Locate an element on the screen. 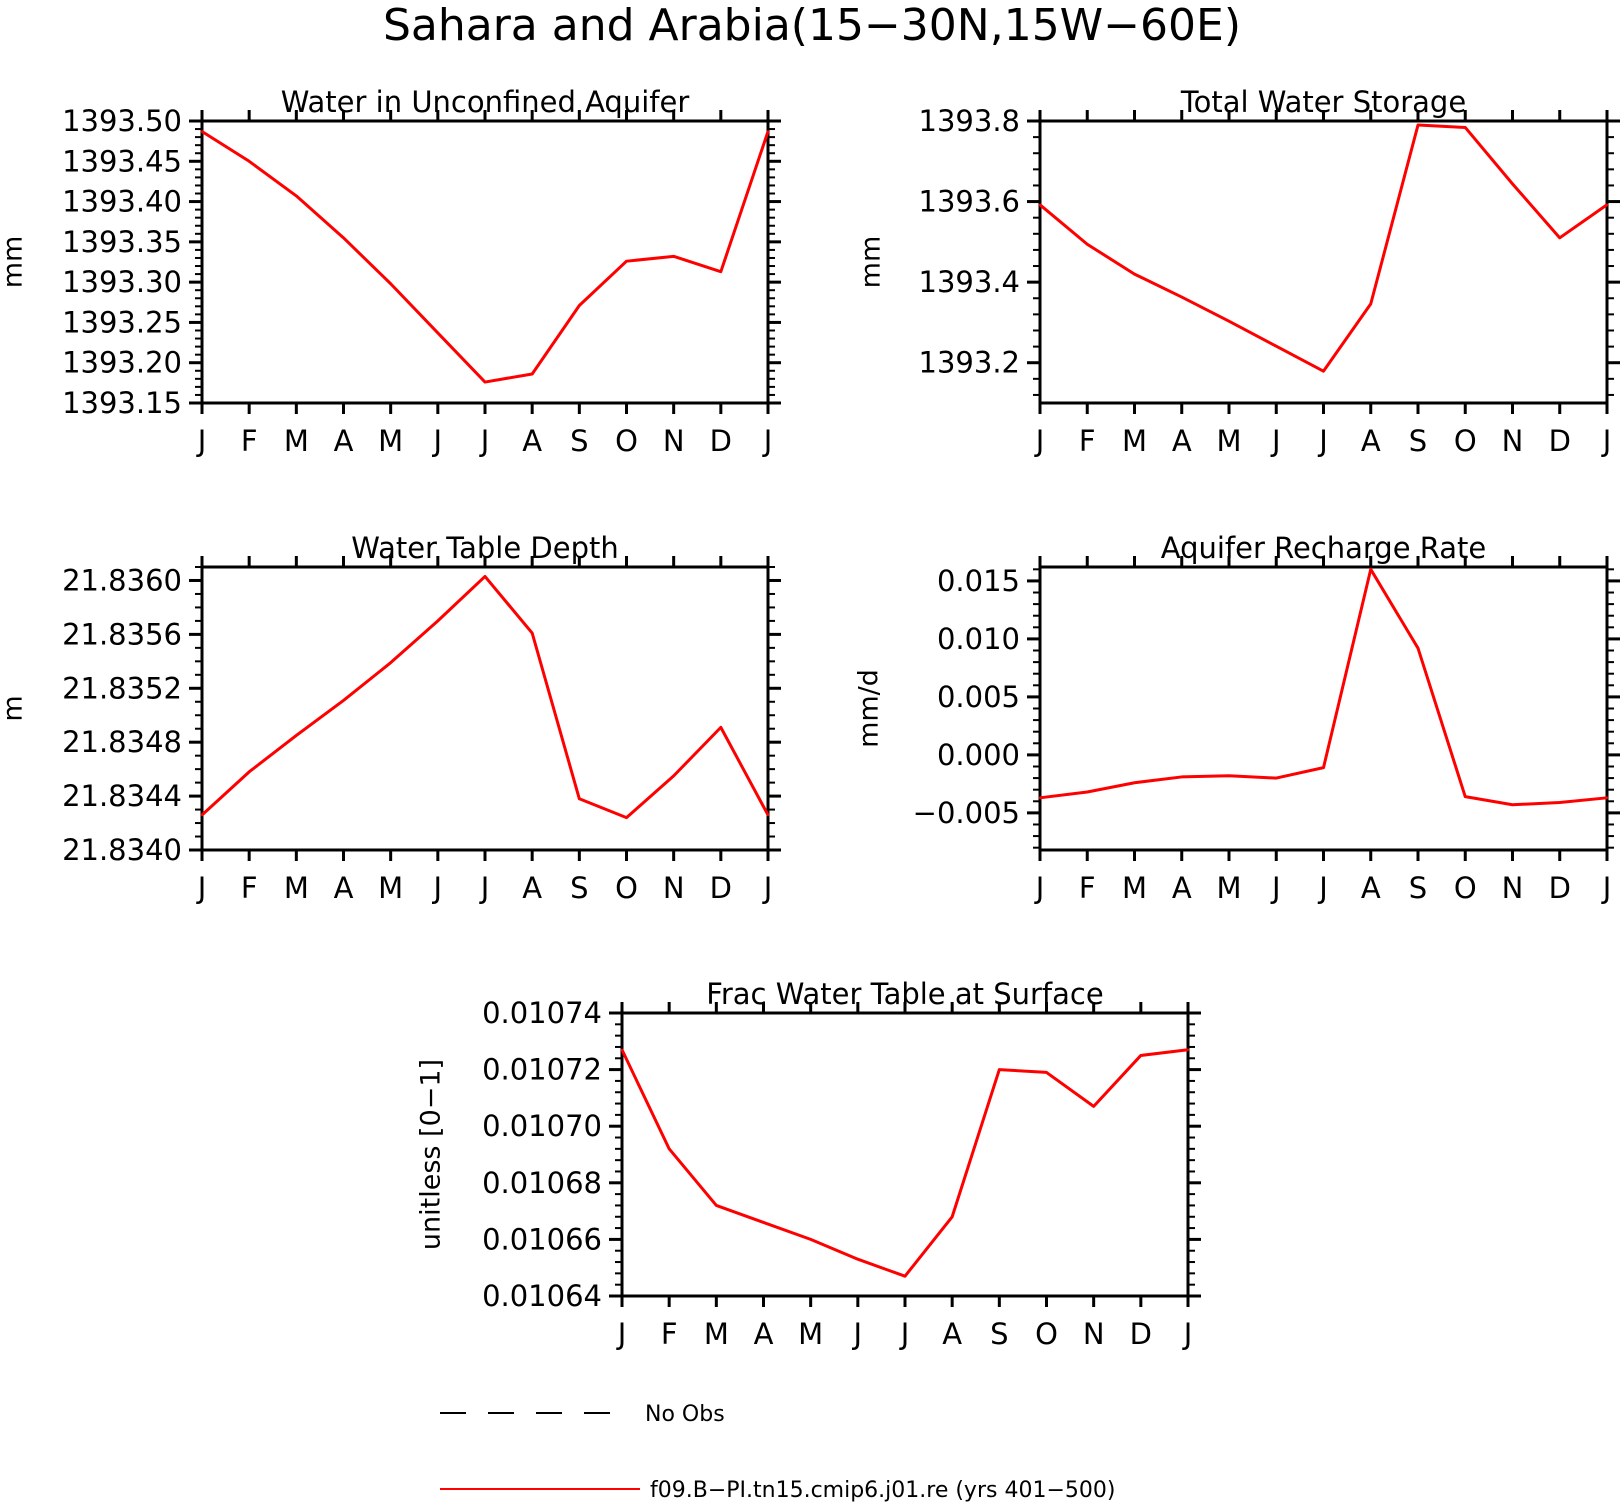  y-tick-label: −0.005 is located at coordinates (966, 813).